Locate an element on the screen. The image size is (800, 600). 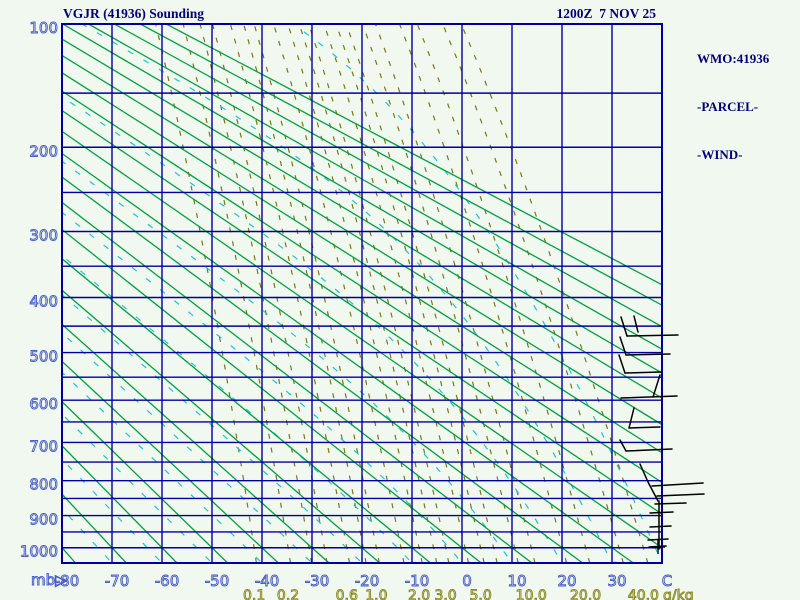
svg-text: 700 is located at coordinates (43, 446).